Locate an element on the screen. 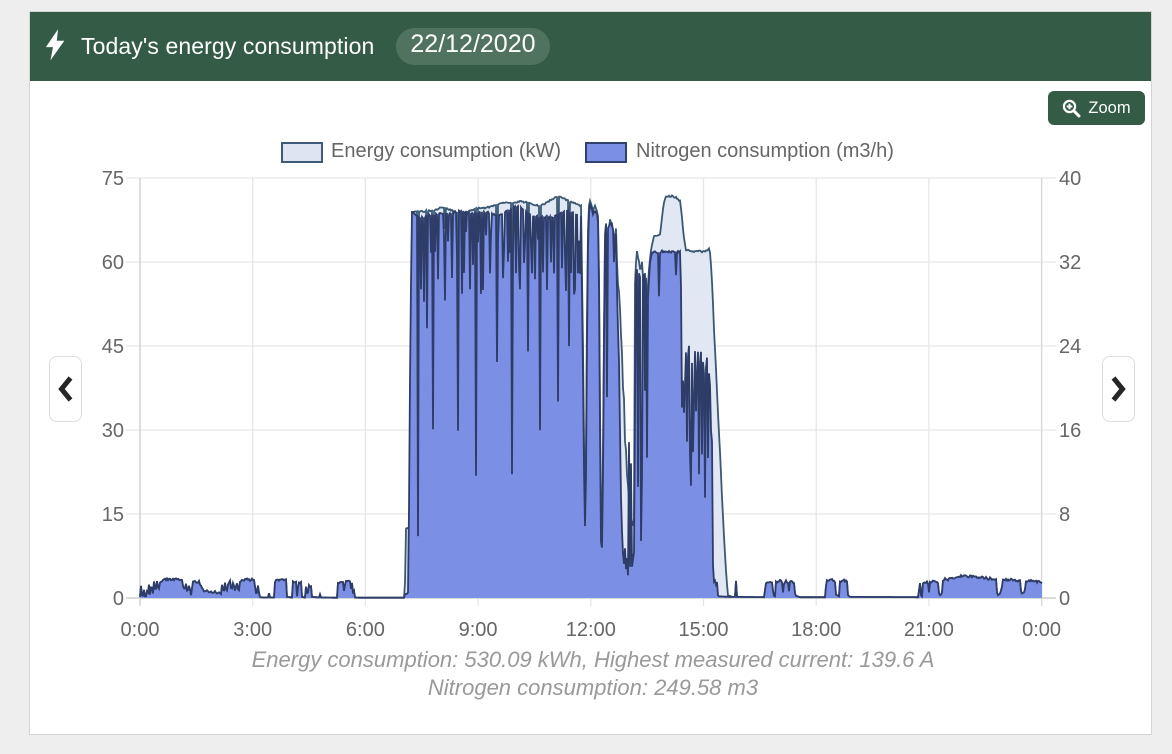  svg-text: 24 is located at coordinates (1070, 347).